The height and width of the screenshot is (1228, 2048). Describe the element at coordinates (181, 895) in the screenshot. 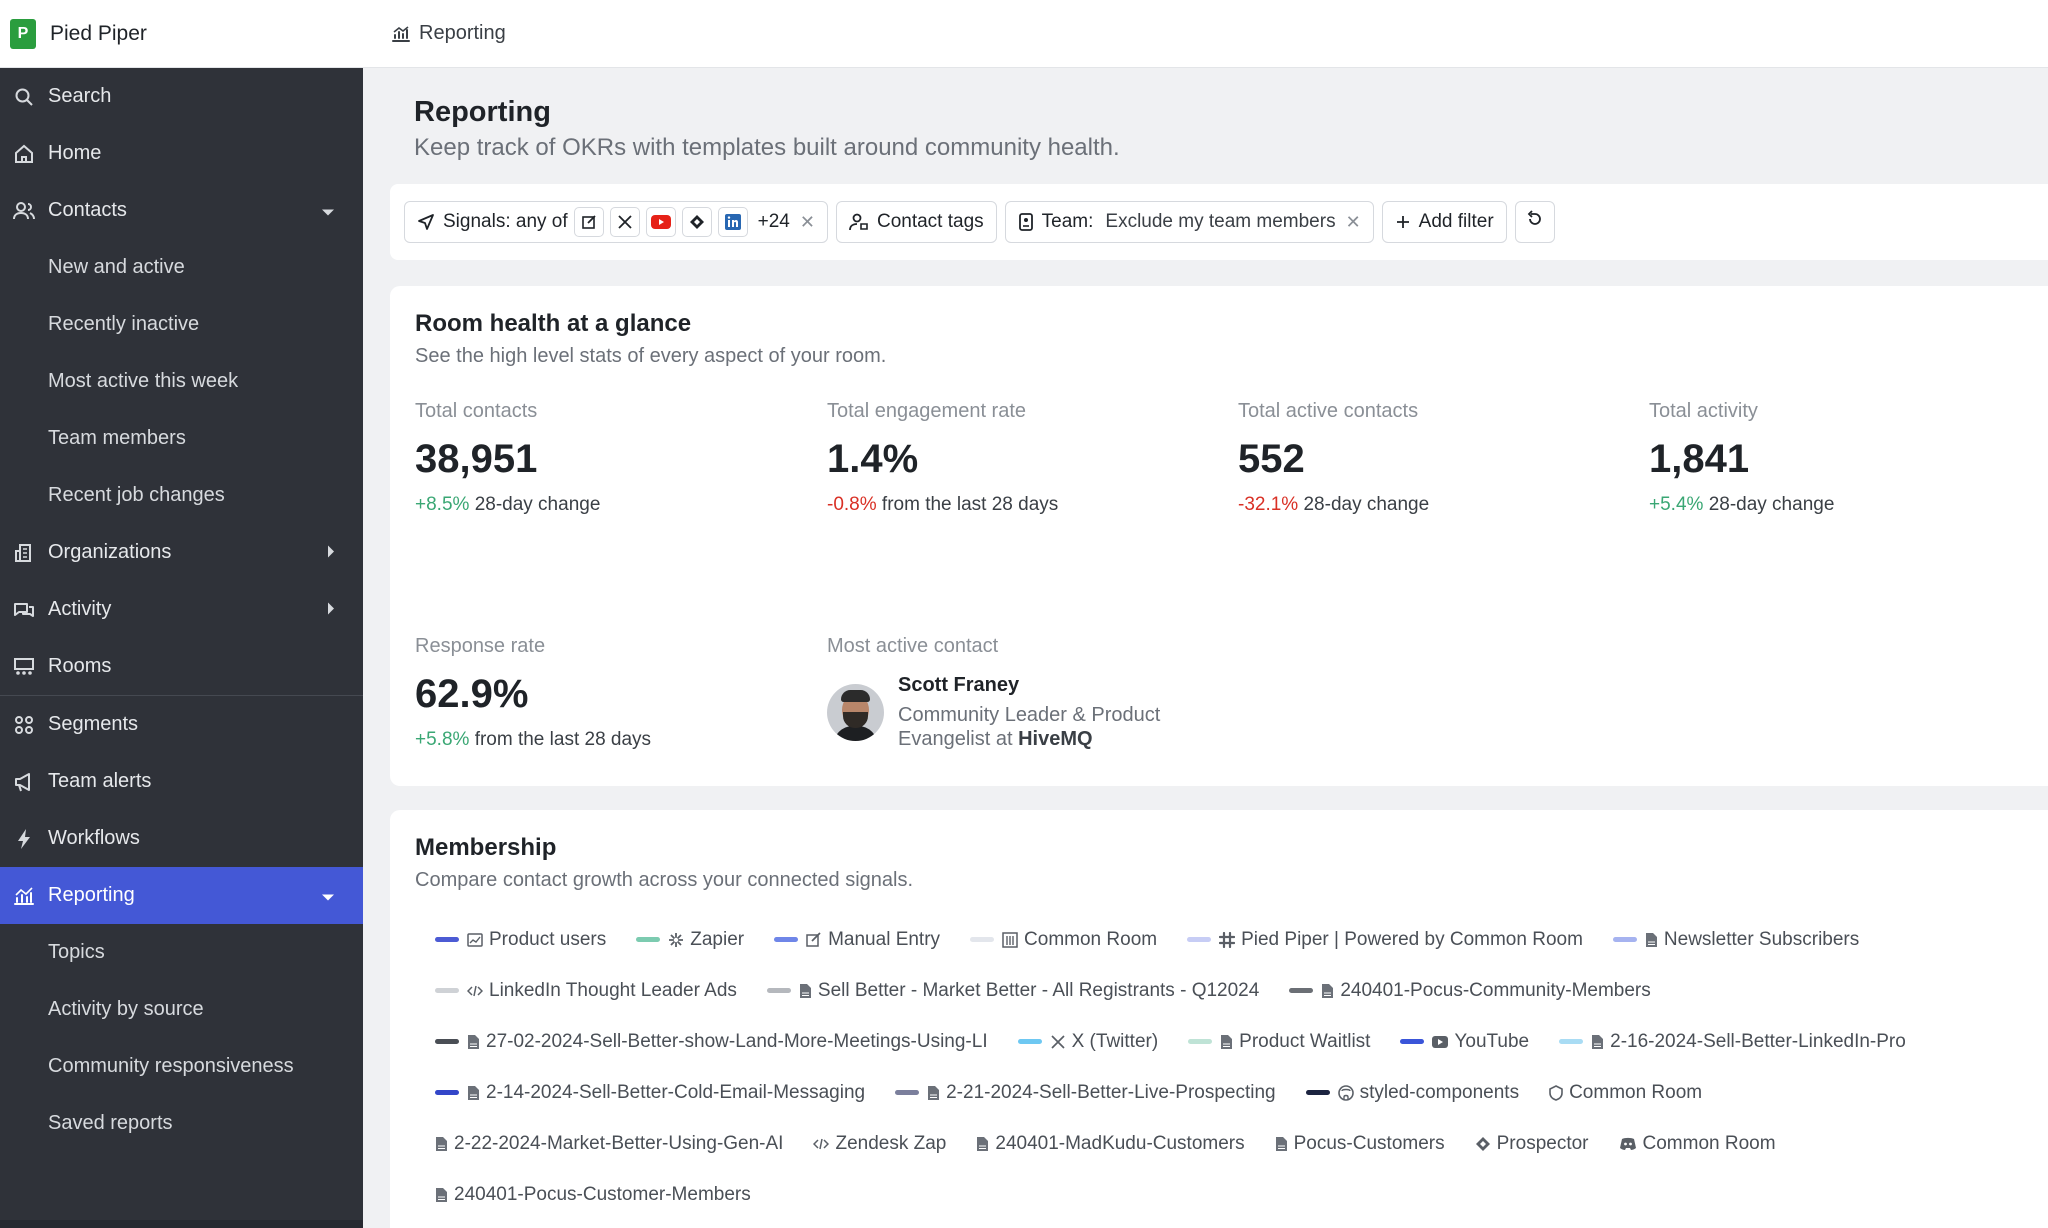

I see `sidebar-item-reporting: Reporting` at that location.